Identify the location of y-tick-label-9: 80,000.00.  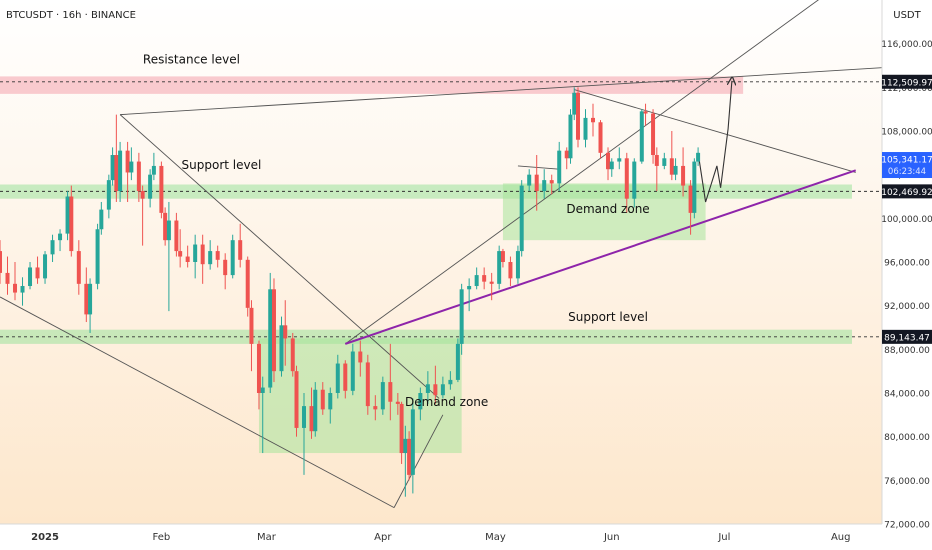
(907, 438).